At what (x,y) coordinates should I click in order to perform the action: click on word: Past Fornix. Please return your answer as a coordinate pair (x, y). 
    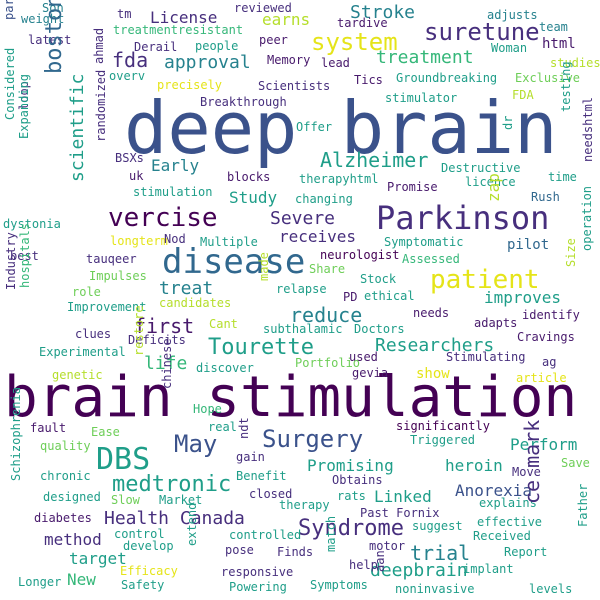
    Looking at the image, I should click on (400, 513).